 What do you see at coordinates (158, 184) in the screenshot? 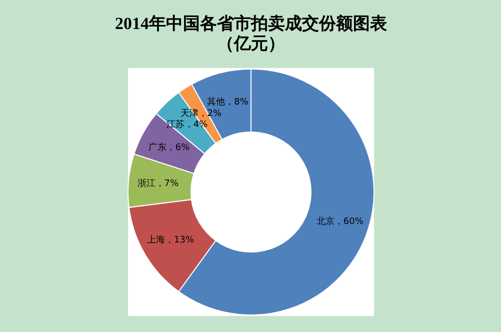
I see `slice-label: 浙江，7%` at bounding box center [158, 184].